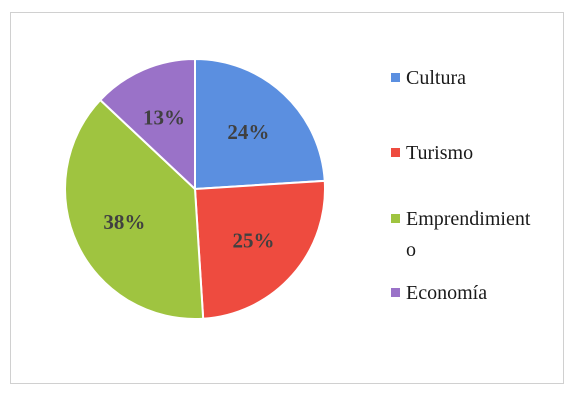 This screenshot has height=394, width=580. I want to click on legend-label-emprendimiento: Emprendimient, so click(468, 219).